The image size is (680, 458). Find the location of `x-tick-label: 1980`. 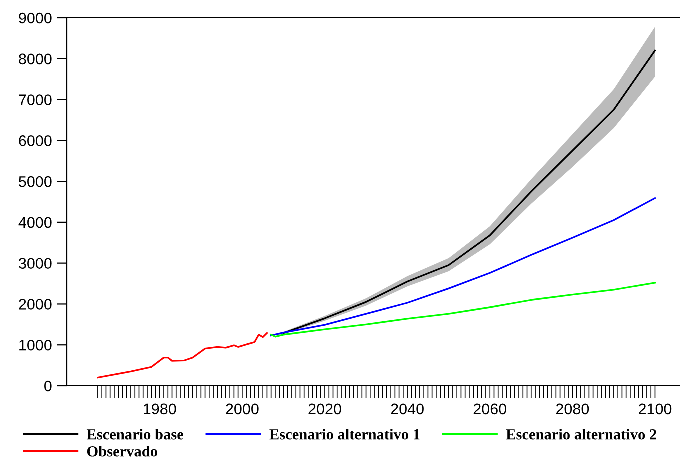

x-tick-label: 1980 is located at coordinates (160, 409).